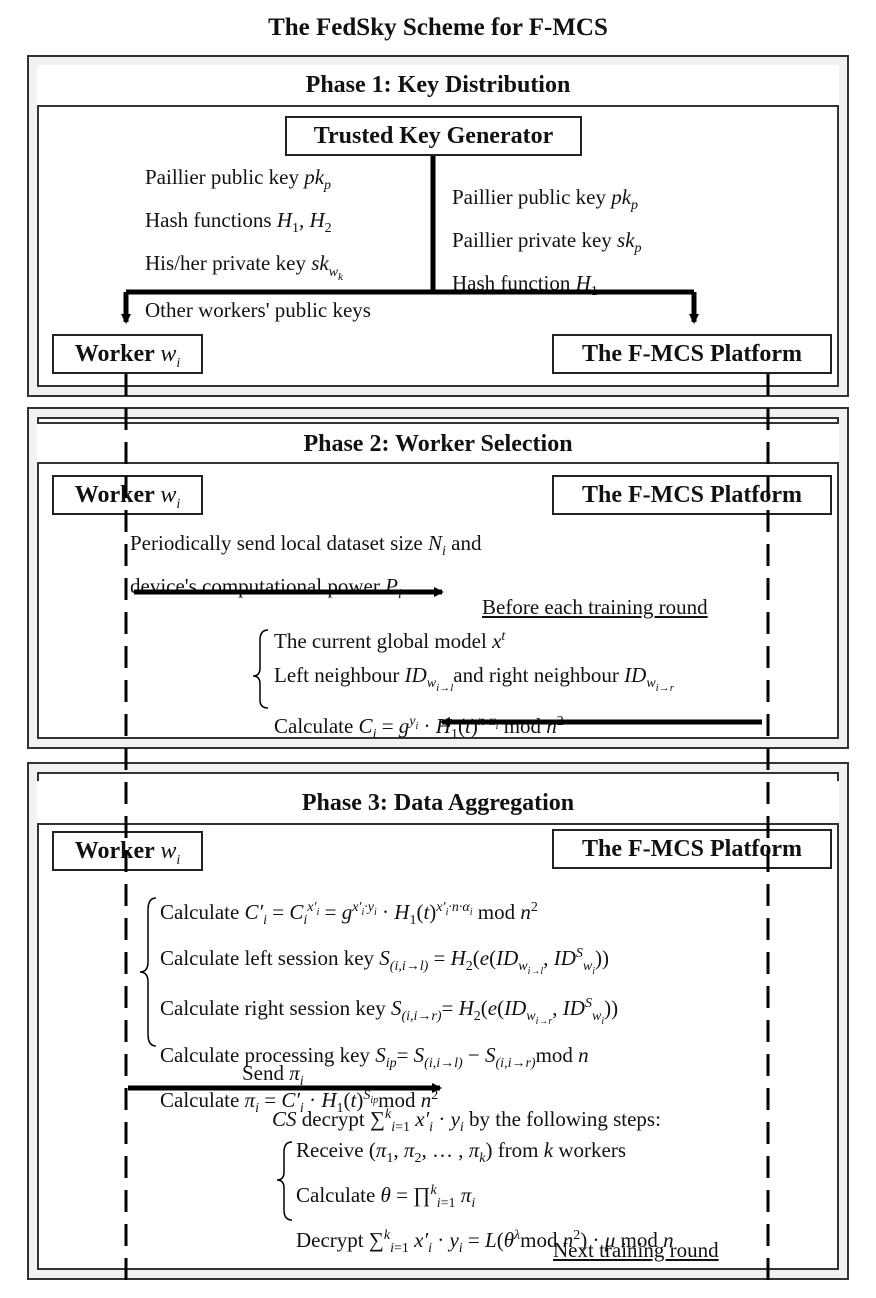 The height and width of the screenshot is (1298, 876). I want to click on phase2-send-line1-tail: and, so click(463, 543).